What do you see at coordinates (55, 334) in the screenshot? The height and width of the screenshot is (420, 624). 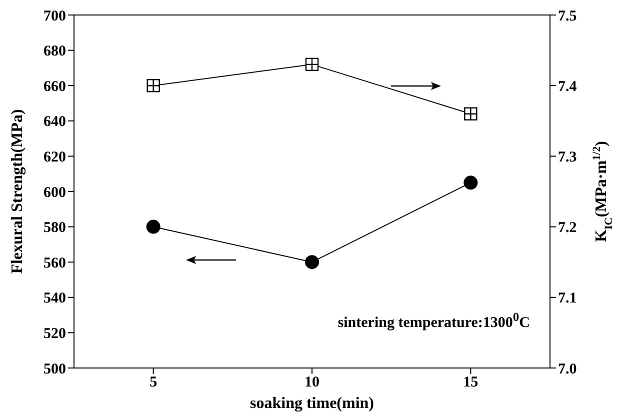 I see `y-tick-label: 520` at bounding box center [55, 334].